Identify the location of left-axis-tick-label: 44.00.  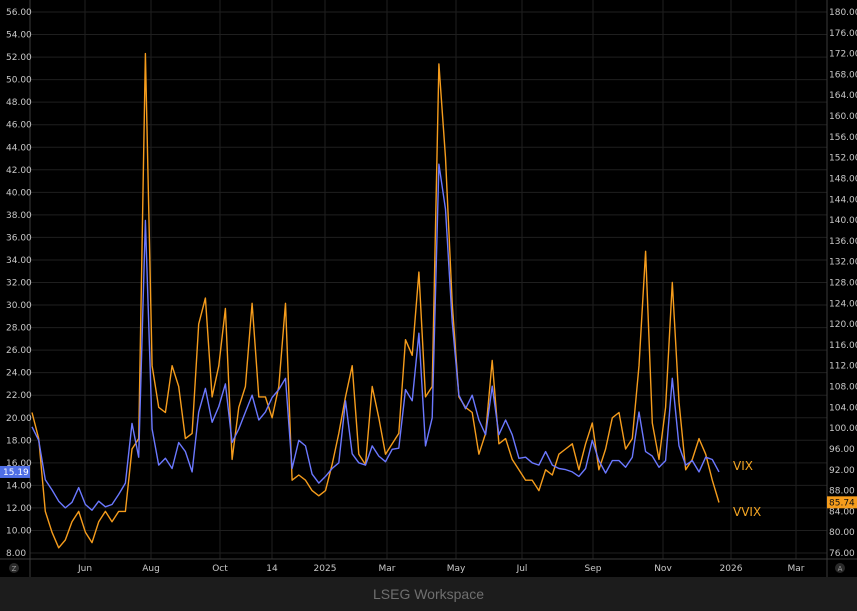
(19, 148).